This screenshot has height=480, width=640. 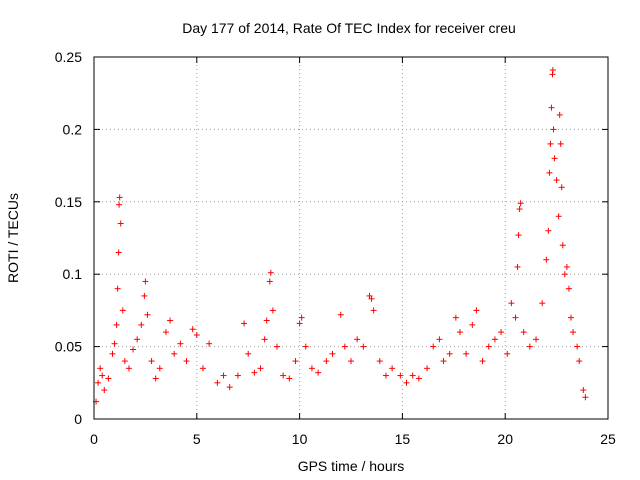 What do you see at coordinates (68, 57) in the screenshot?
I see `y-tick-label: 0.25` at bounding box center [68, 57].